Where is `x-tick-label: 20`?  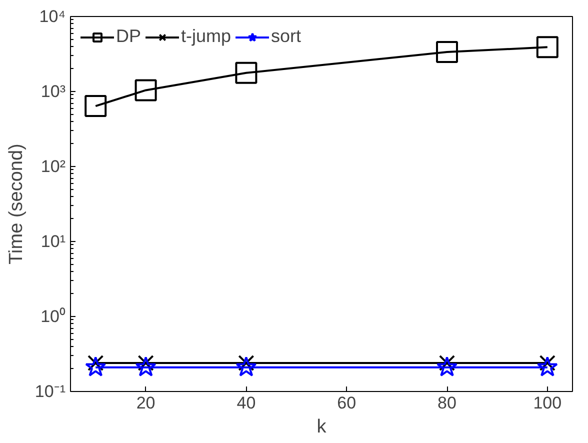
x-tick-label: 20 is located at coordinates (146, 403).